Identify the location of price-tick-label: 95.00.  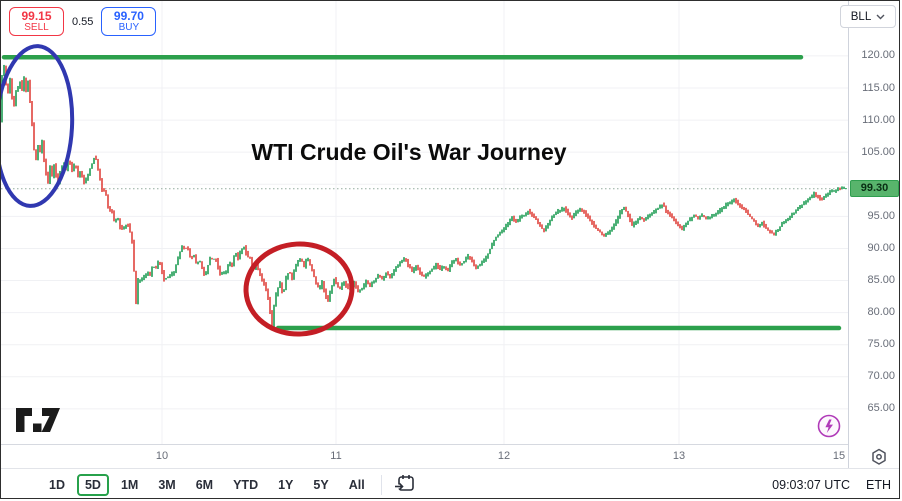
(881, 215).